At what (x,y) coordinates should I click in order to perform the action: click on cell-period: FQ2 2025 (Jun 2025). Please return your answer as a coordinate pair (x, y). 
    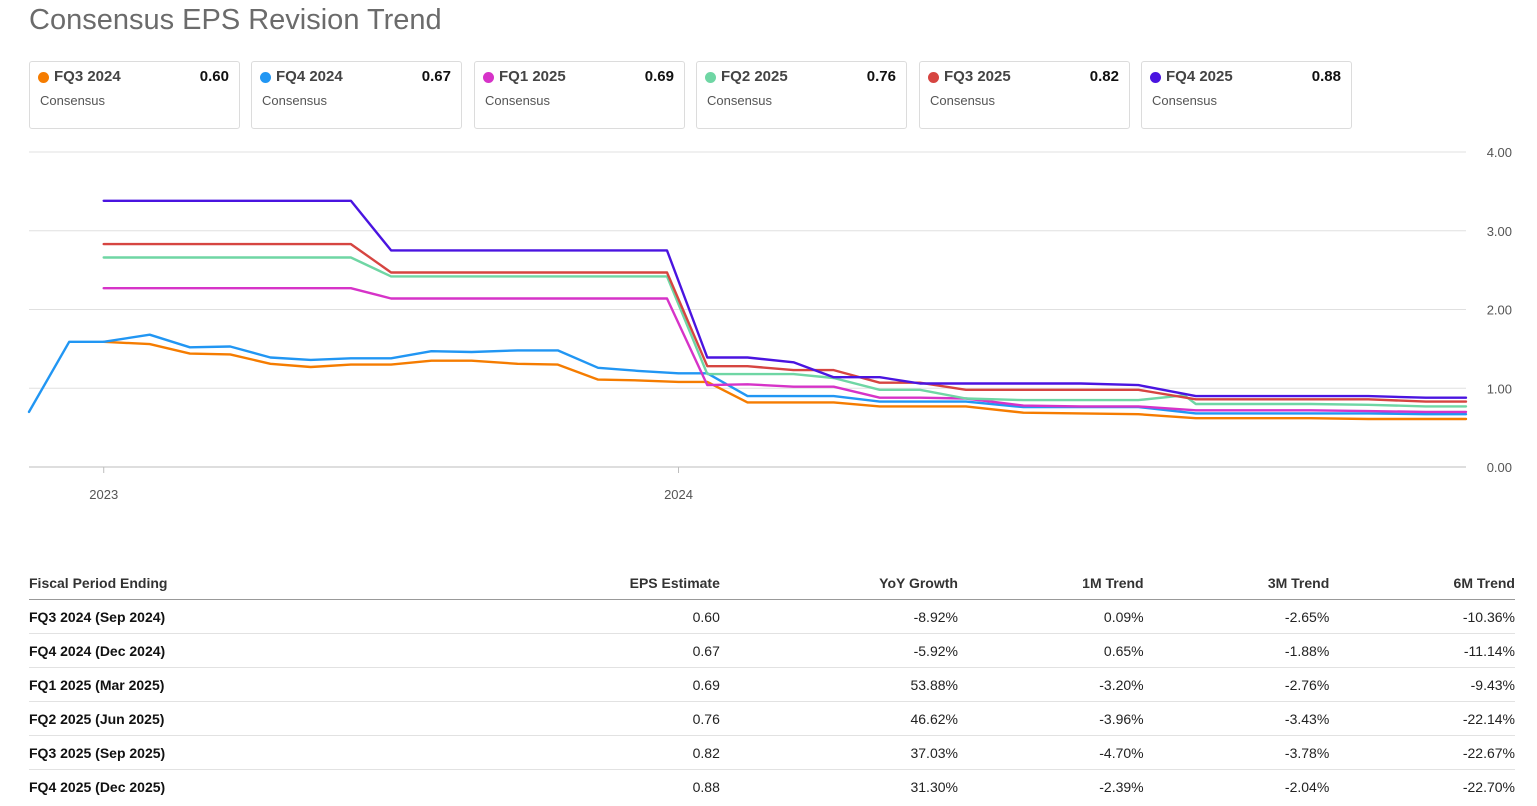
    Looking at the image, I should click on (238, 718).